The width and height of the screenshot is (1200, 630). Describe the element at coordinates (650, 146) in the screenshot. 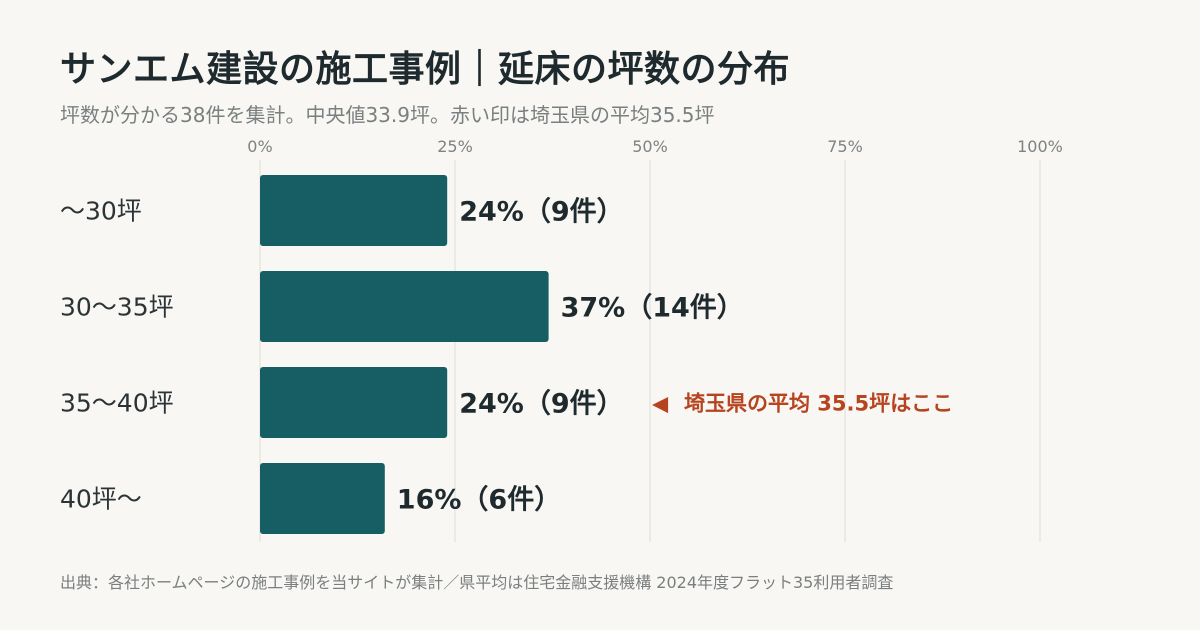

I see `x-tick-label: 50%` at that location.